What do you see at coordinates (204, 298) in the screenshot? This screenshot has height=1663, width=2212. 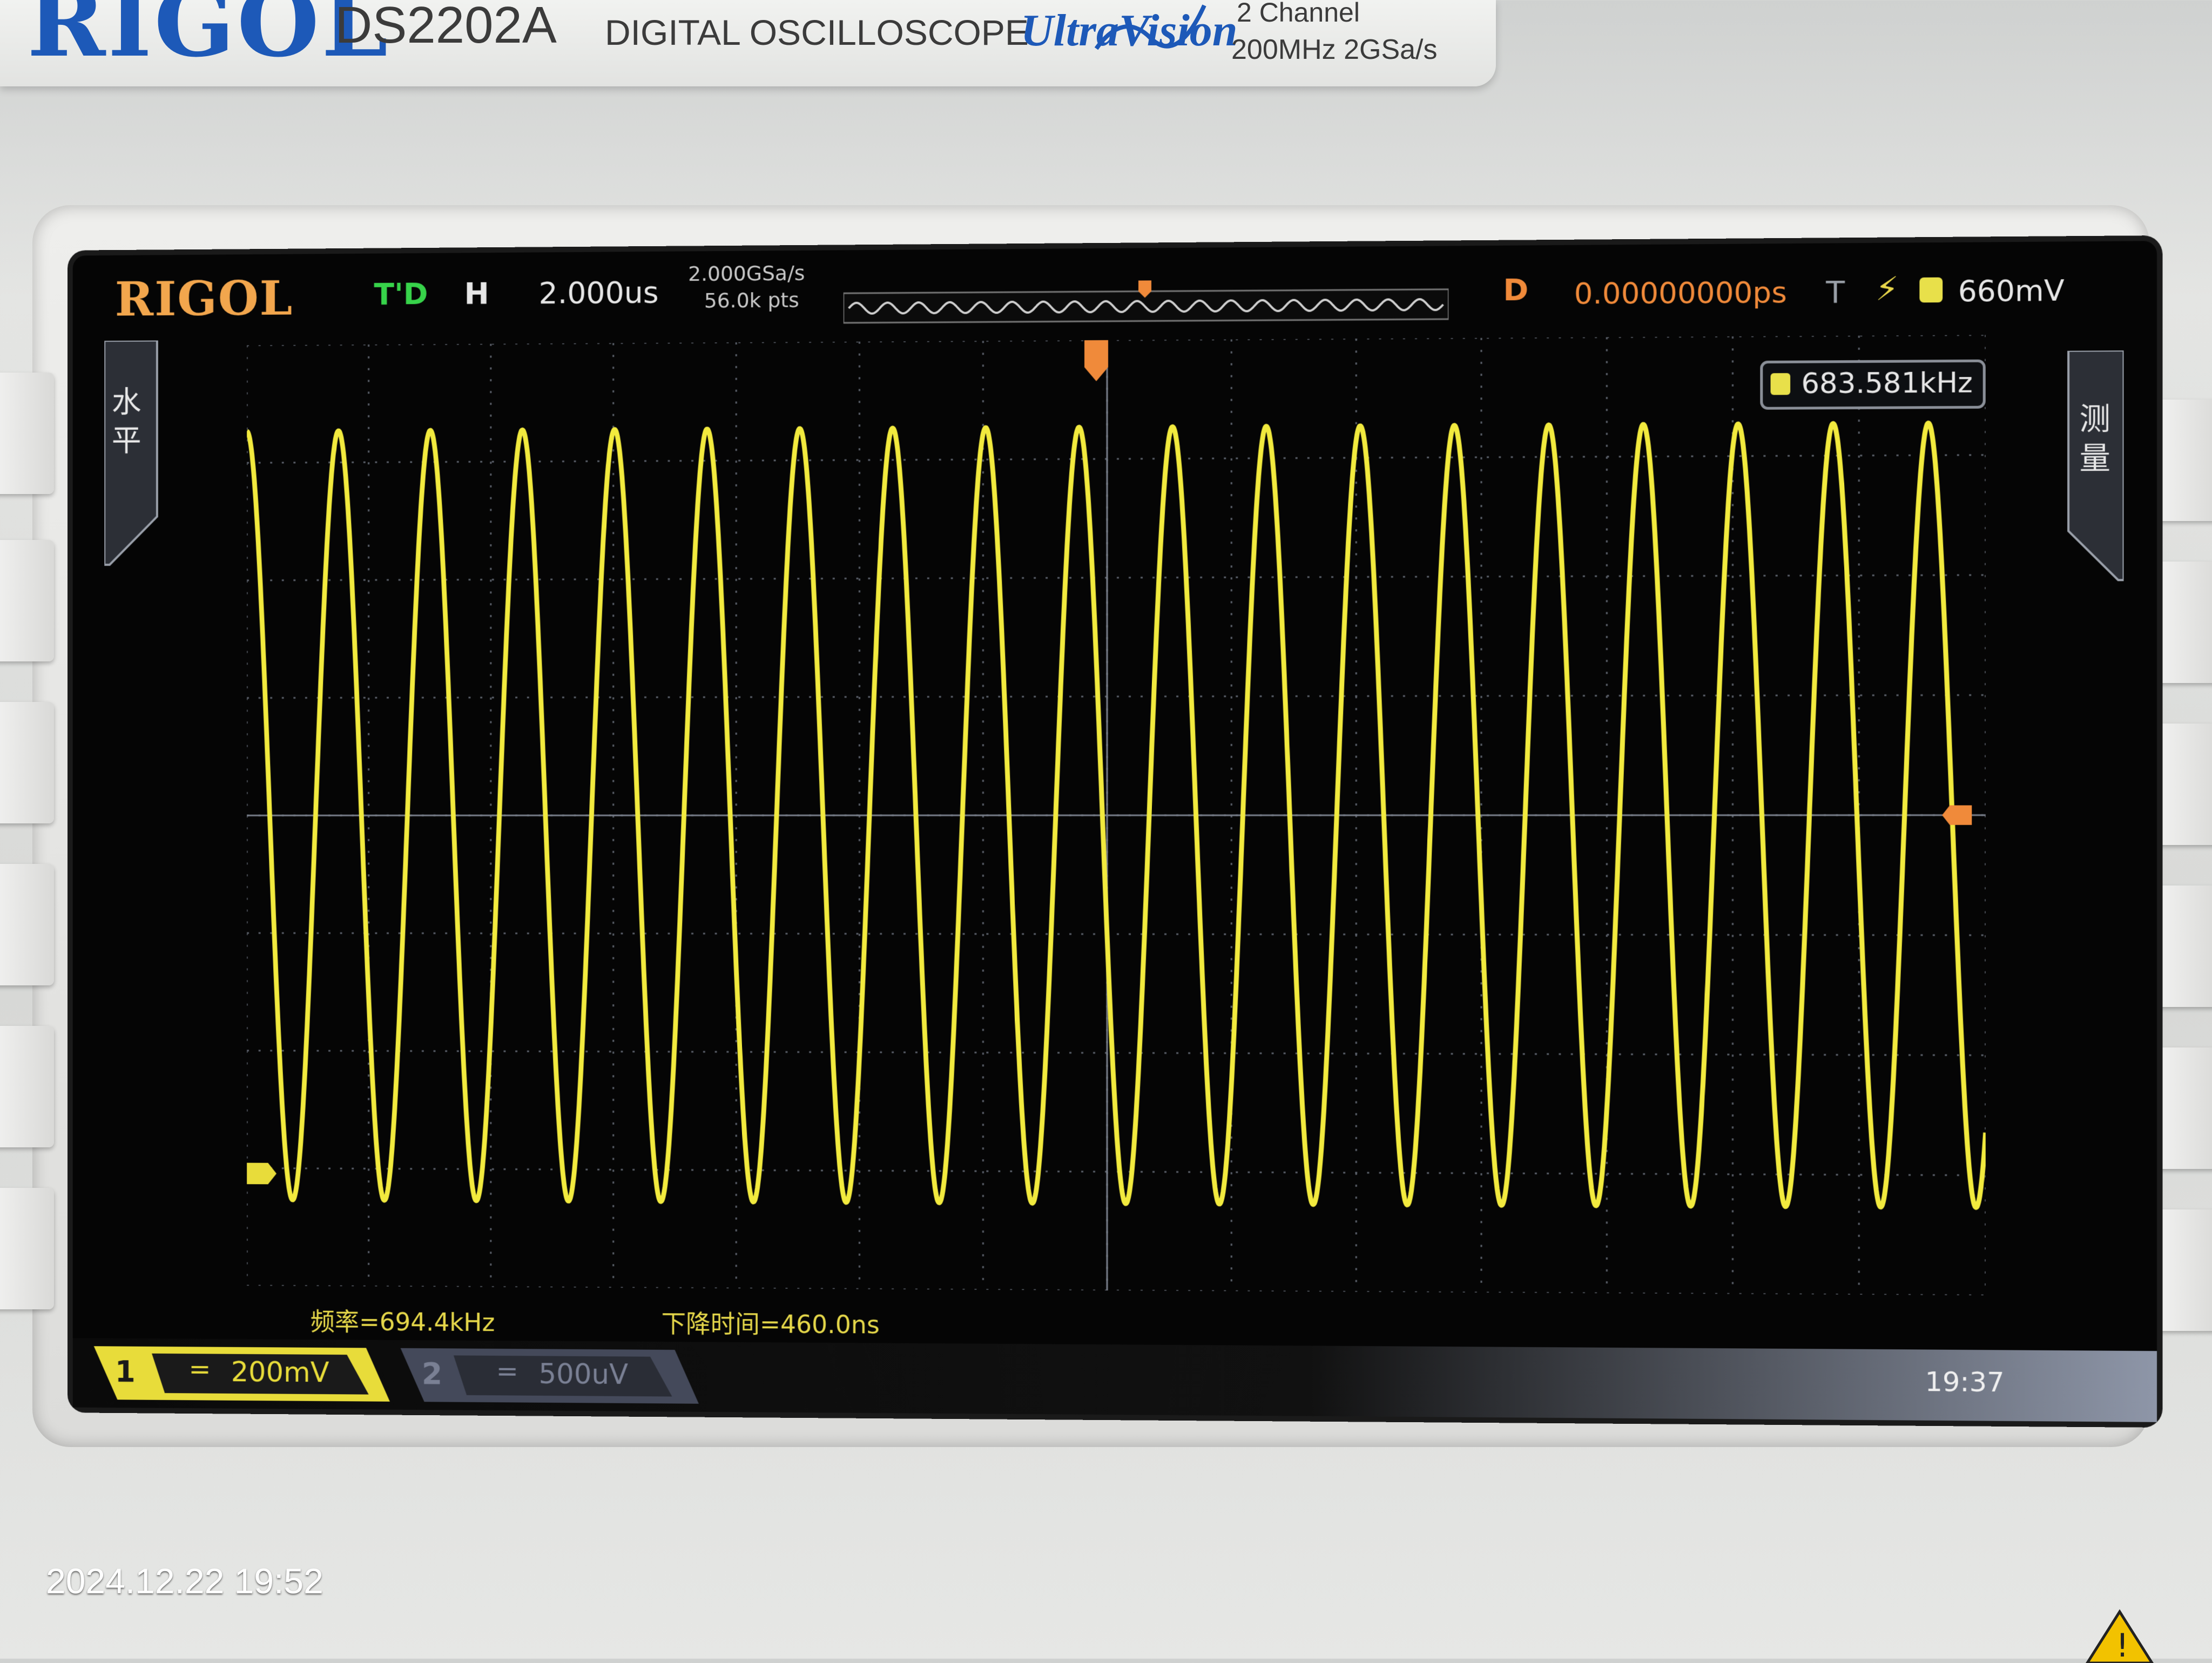 I see `screen-logo: RIGOL` at bounding box center [204, 298].